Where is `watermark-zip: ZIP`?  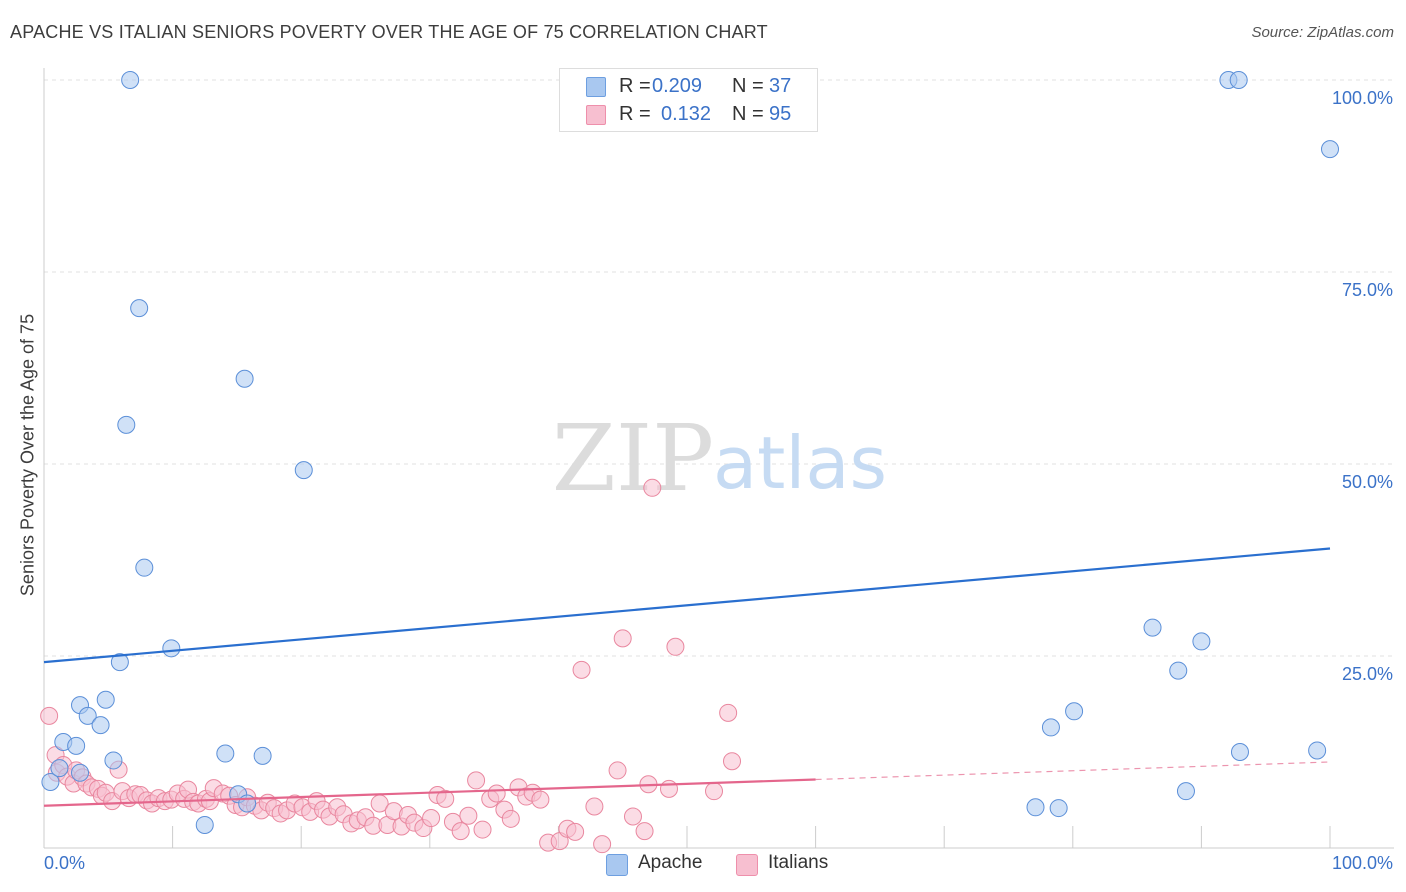
watermark-zip: ZIP is located at coordinates (633, 458).